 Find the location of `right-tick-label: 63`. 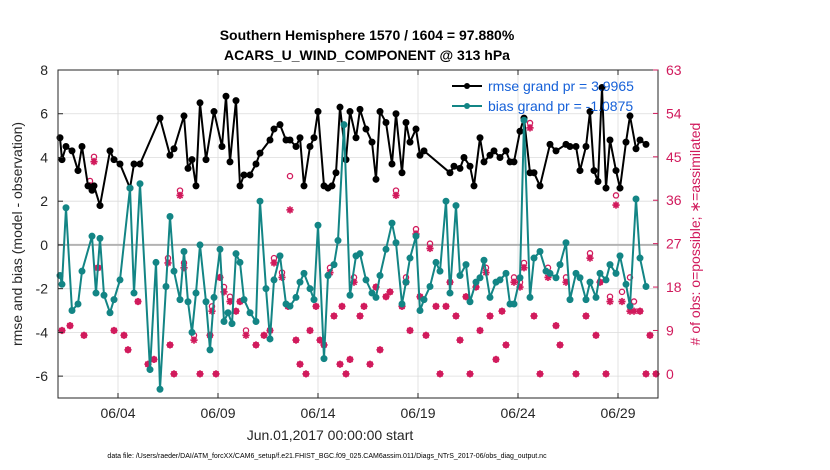

right-tick-label: 63 is located at coordinates (674, 70).